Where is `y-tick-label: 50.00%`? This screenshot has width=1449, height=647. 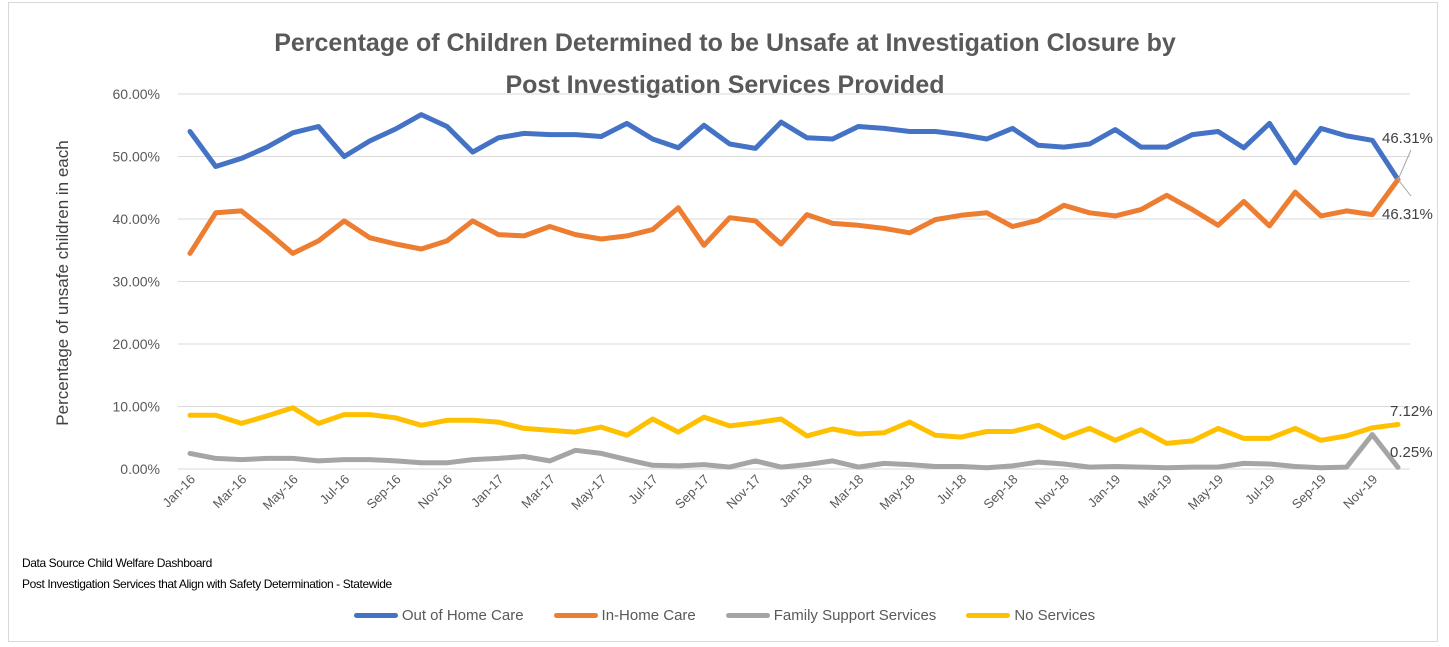 y-tick-label: 50.00% is located at coordinates (136, 157).